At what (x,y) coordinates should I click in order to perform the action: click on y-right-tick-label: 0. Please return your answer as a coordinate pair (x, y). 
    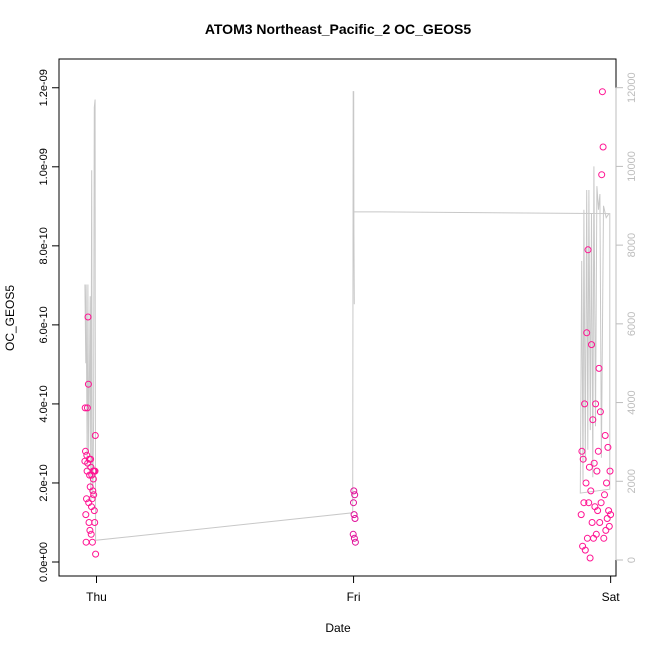
    Looking at the image, I should click on (632, 560).